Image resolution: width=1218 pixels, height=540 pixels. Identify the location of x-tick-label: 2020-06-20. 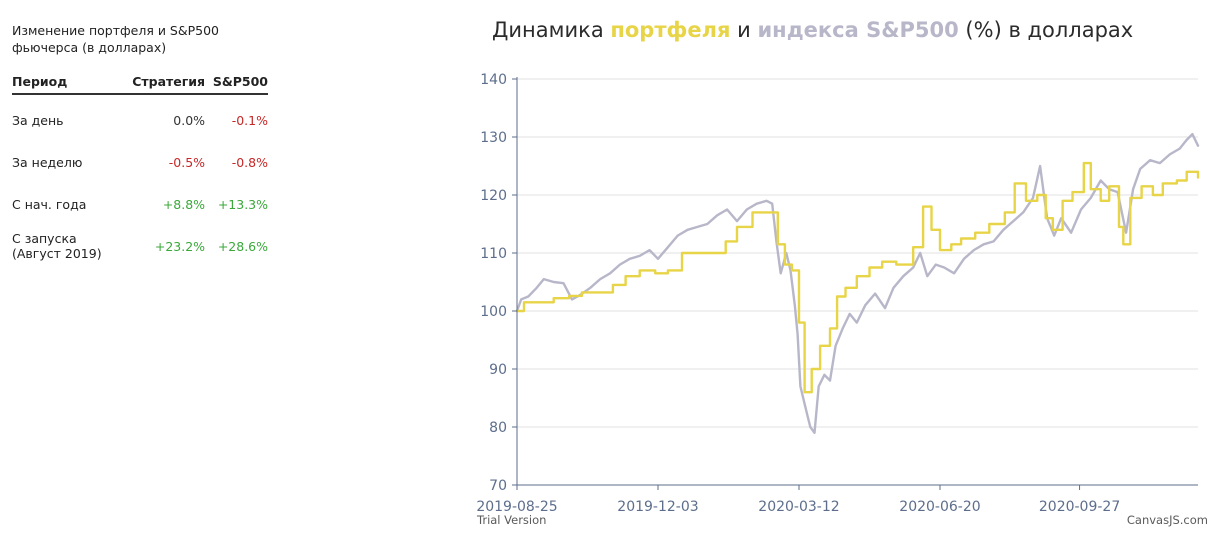
(939, 507).